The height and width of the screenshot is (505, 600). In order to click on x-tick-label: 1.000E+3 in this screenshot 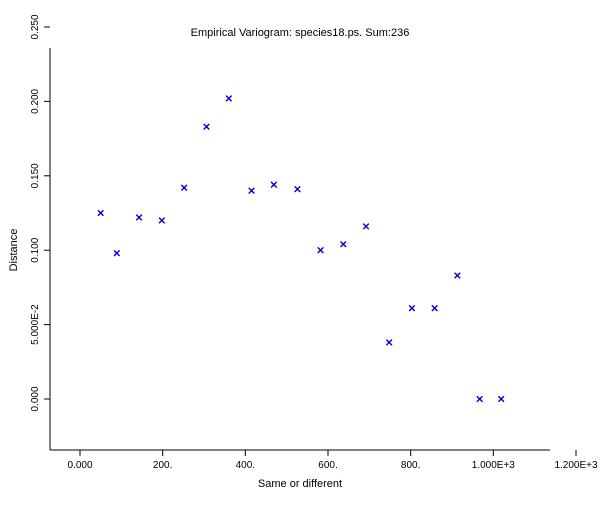, I will do `click(494, 465)`.